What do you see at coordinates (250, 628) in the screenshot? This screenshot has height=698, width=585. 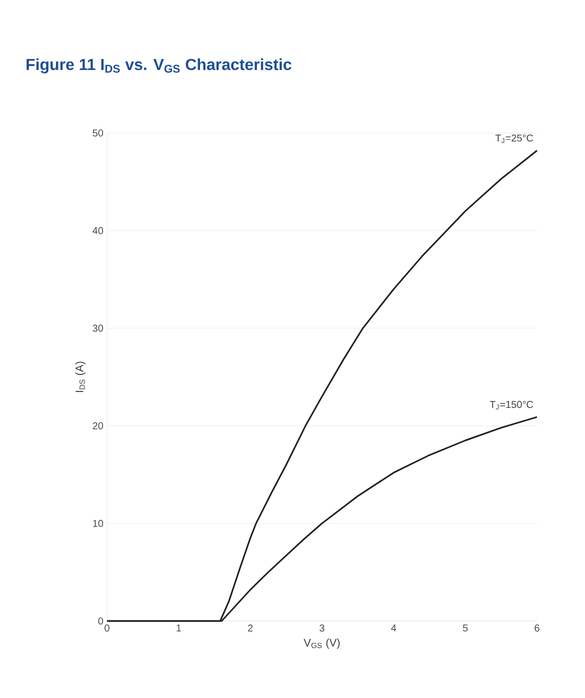 I see `x-tick-label: 2` at bounding box center [250, 628].